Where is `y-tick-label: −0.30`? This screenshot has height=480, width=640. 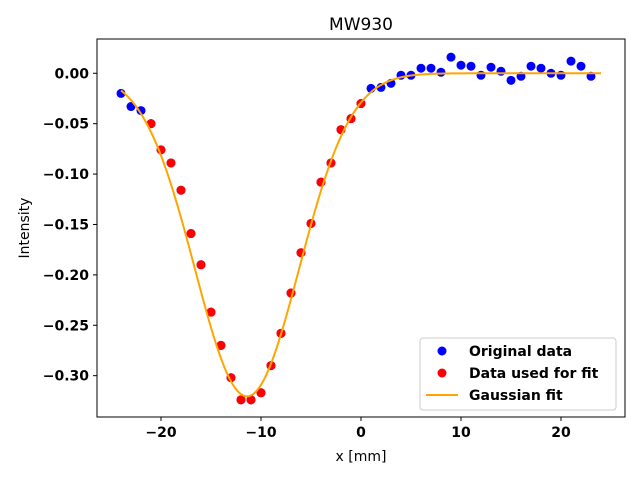
y-tick-label: −0.30 is located at coordinates (66, 377).